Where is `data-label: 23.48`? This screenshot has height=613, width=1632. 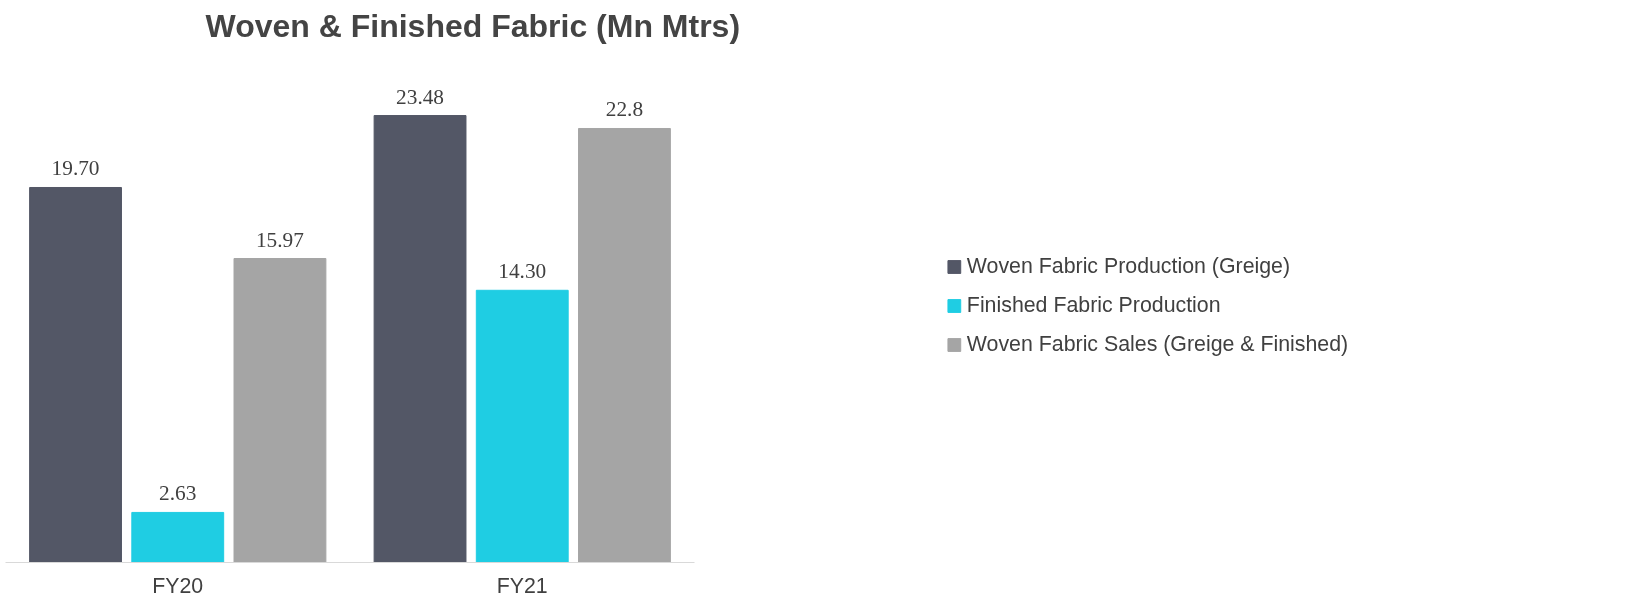
data-label: 23.48 is located at coordinates (420, 96).